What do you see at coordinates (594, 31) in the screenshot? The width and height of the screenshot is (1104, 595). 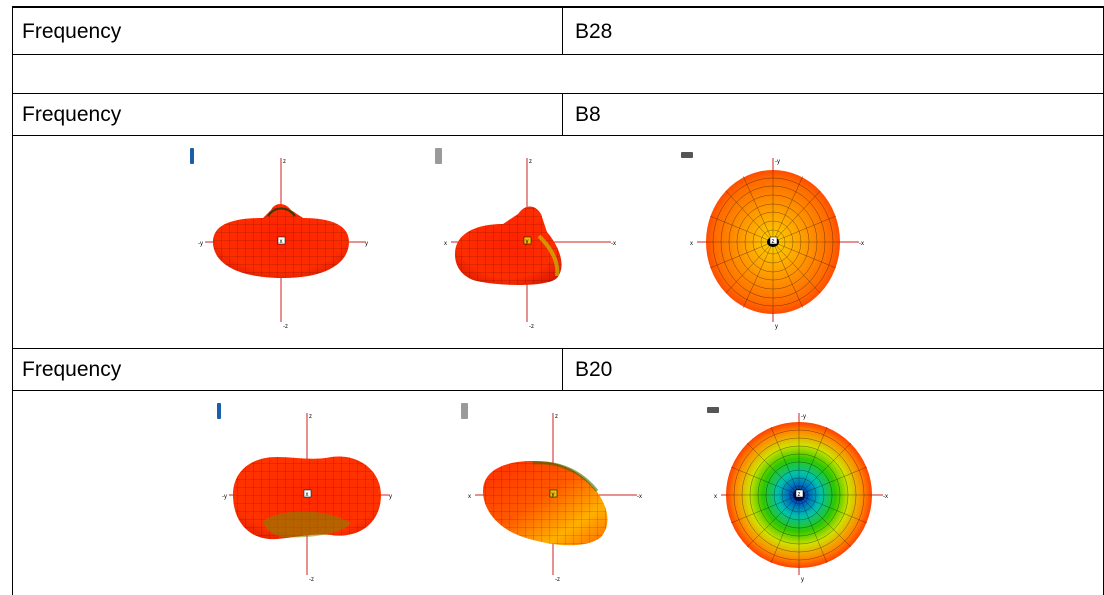 I see `band-value: B28` at bounding box center [594, 31].